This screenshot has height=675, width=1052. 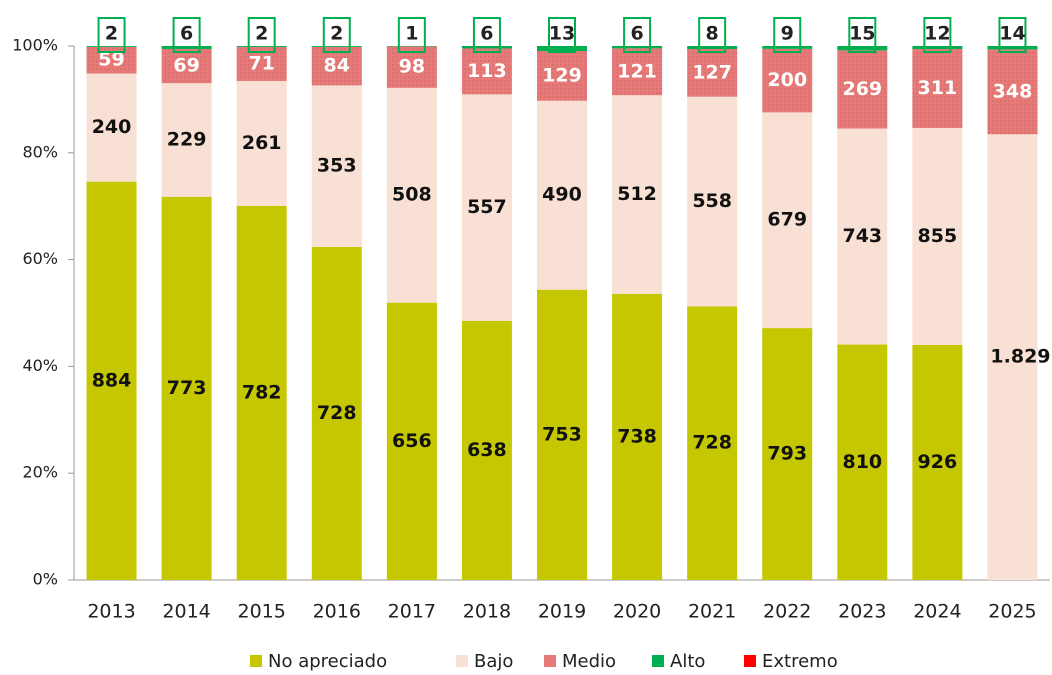 What do you see at coordinates (327, 661) in the screenshot?
I see `legend-label: No apreciado` at bounding box center [327, 661].